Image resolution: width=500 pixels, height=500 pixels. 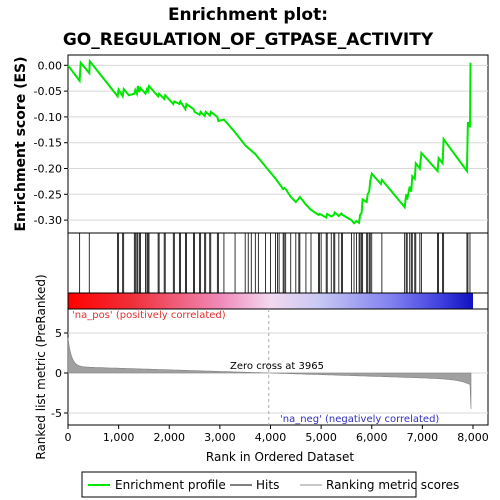 I want to click on legend-metric-label: Ranking metric scores, so click(x=392, y=485).